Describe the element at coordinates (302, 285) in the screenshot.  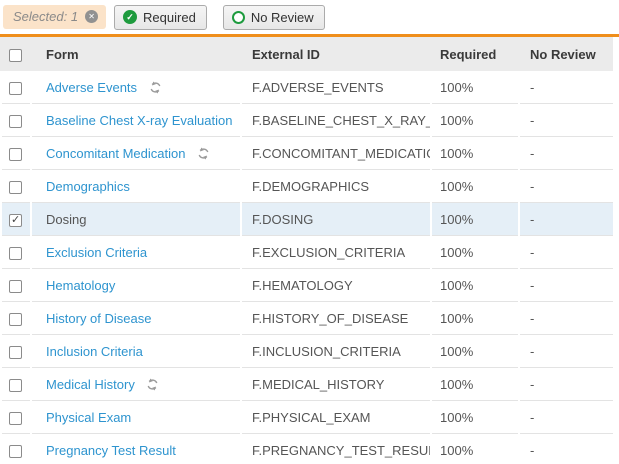
I see `external-id-text: F.HEMATOLOGY` at that location.